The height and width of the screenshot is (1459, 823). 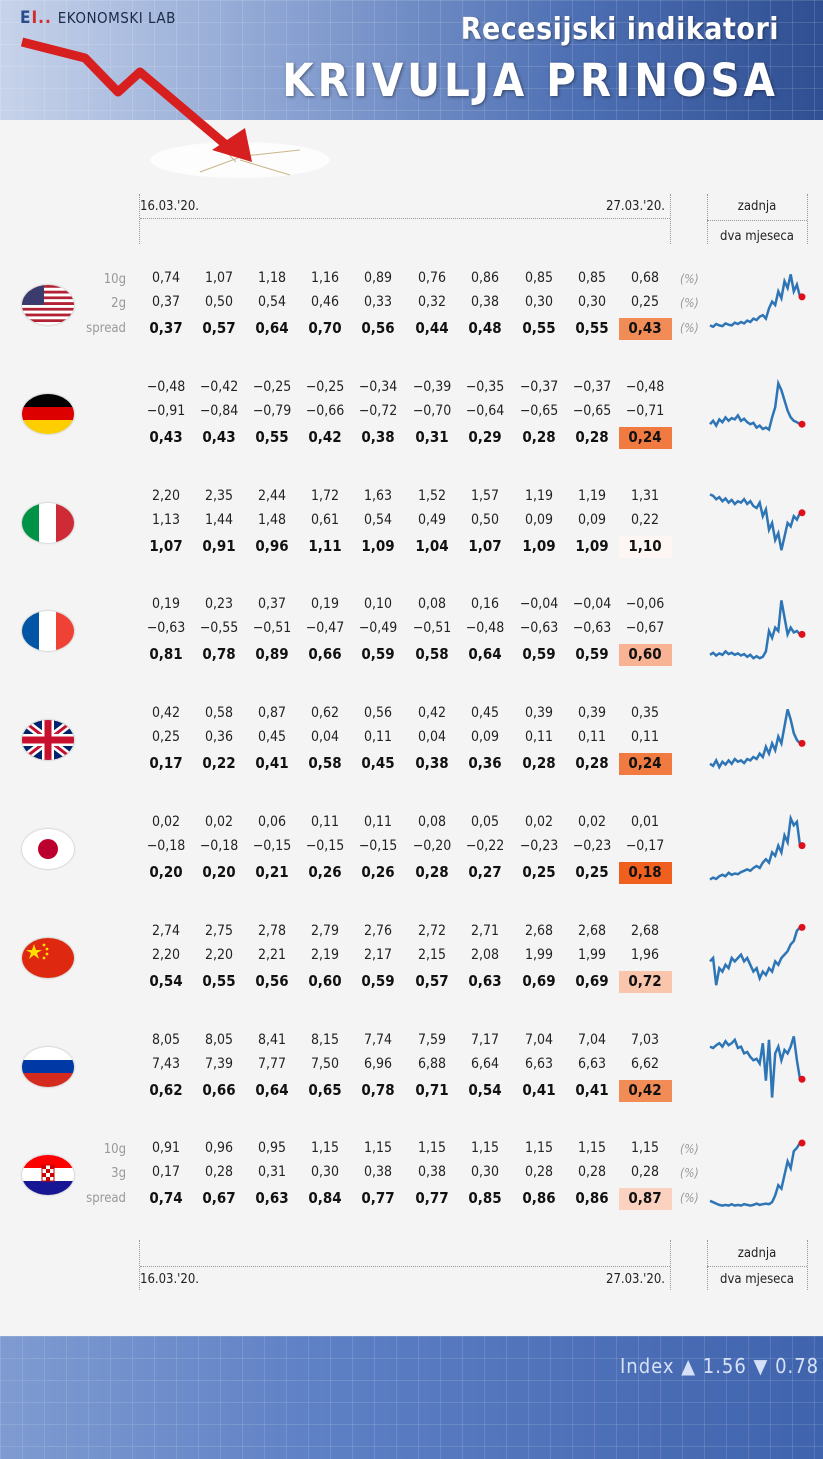 I want to click on value-cell-short: 6,62, so click(x=645, y=1063).